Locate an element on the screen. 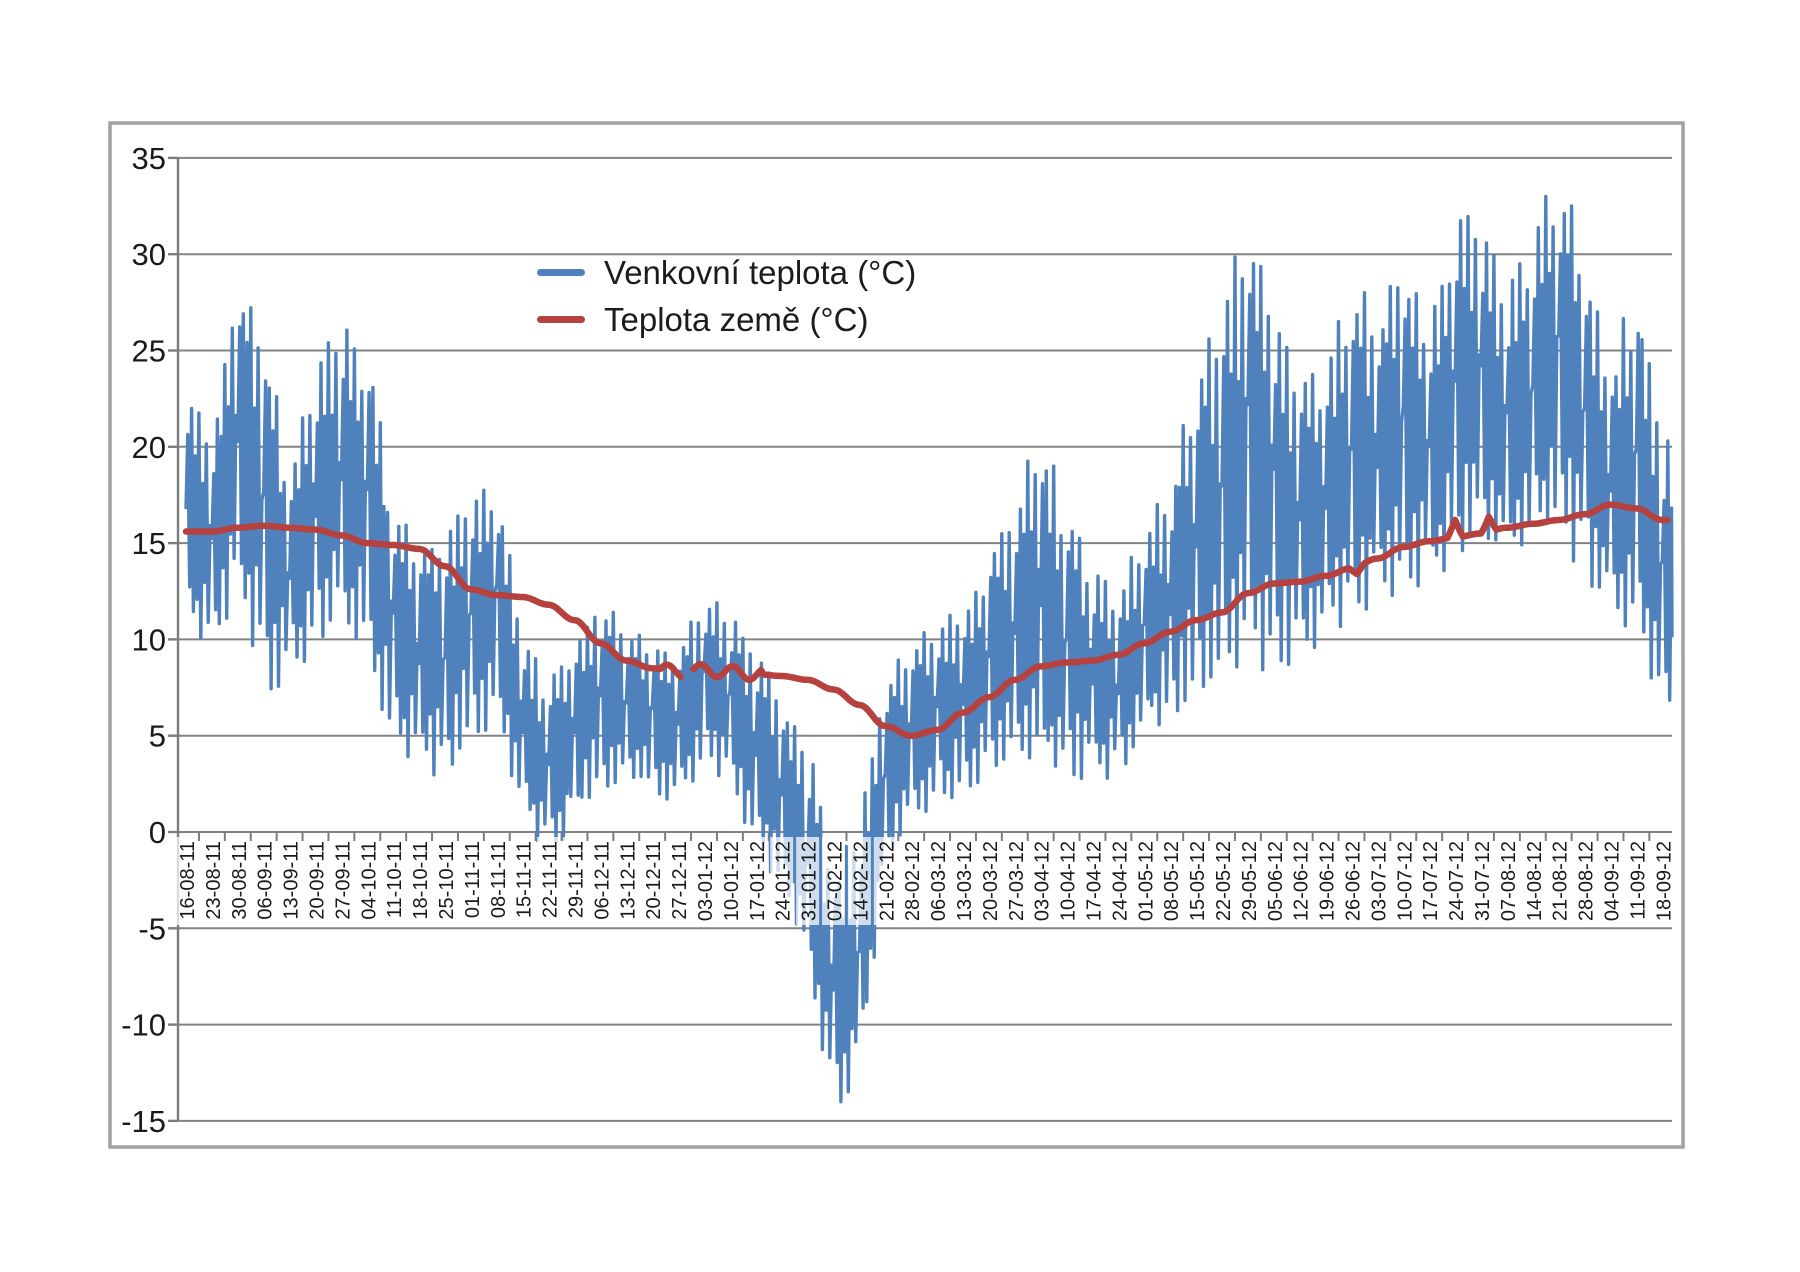 The width and height of the screenshot is (1800, 1272). x-axis-label: 28-08-12 is located at coordinates (1587, 881).